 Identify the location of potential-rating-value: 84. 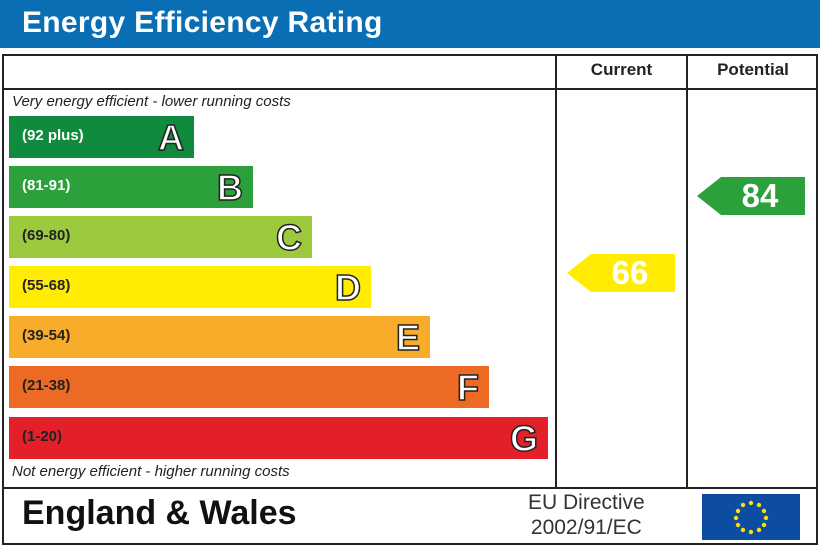
(760, 195).